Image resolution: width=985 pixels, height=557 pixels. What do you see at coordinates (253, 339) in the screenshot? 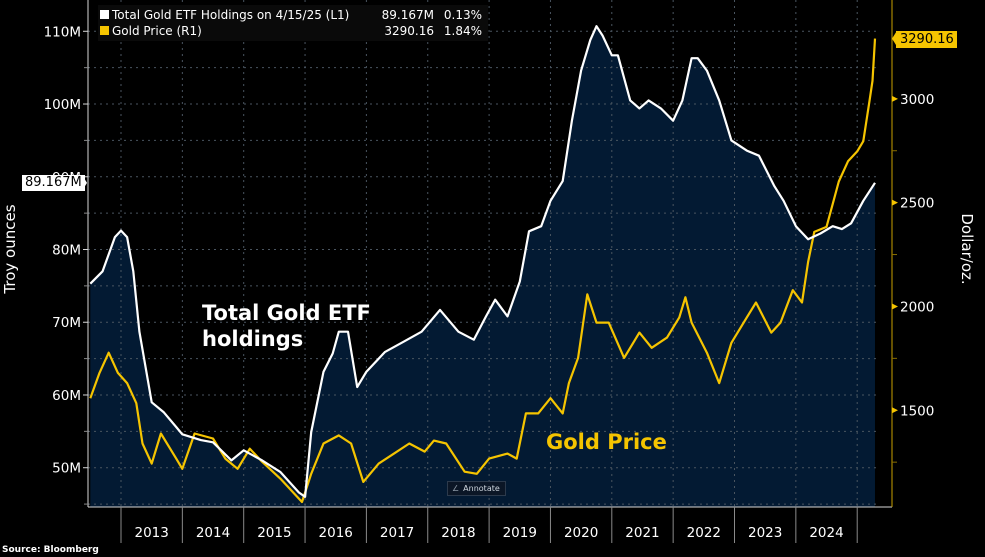
I see `annotation-line-2: holdings` at bounding box center [253, 339].